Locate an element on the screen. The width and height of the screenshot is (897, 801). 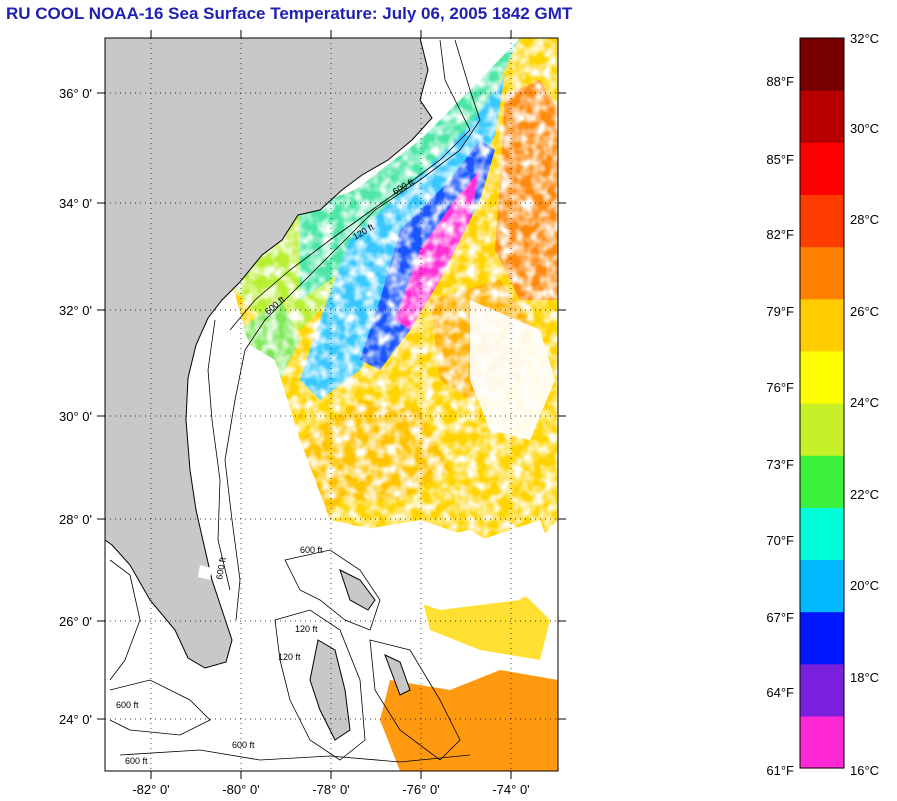
fahrenheit-label-73: 73°F is located at coordinates (780, 464).